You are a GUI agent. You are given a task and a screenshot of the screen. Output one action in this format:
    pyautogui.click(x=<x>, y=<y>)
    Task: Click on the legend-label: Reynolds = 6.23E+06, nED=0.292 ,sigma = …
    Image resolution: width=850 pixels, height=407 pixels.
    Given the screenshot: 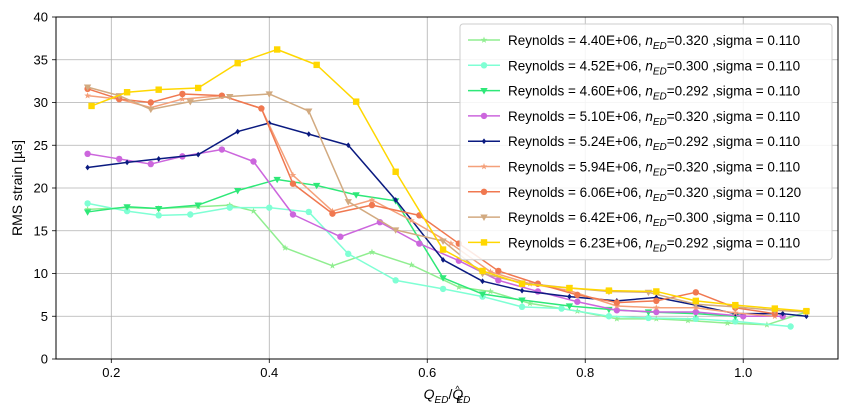 What is the action you would take?
    pyautogui.click(x=654, y=244)
    